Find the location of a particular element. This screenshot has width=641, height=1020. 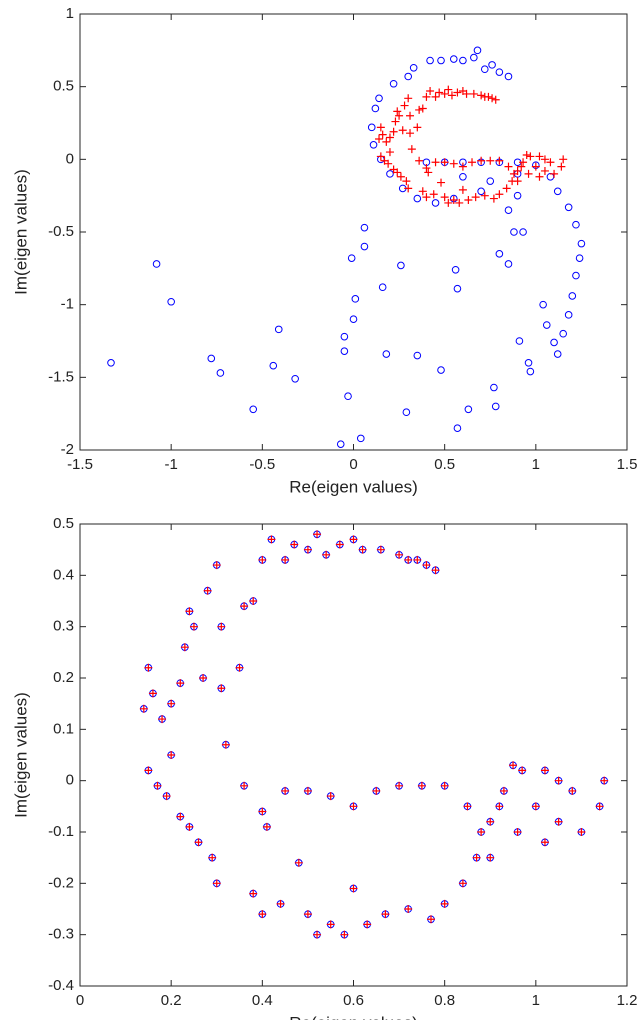

series is located at coordinates (471, 146).